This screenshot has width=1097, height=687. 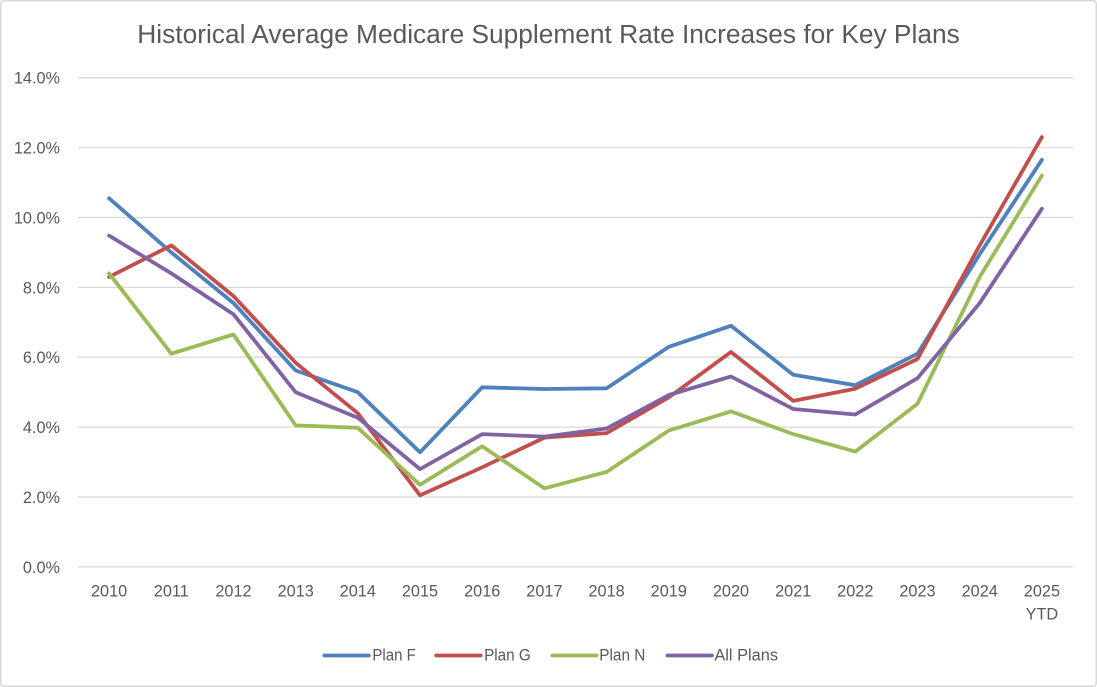 What do you see at coordinates (482, 592) in the screenshot?
I see `svg-text: 2016` at bounding box center [482, 592].